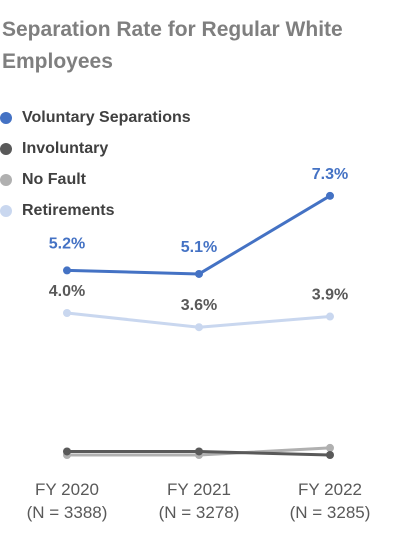 The width and height of the screenshot is (408, 548). What do you see at coordinates (6, 117) in the screenshot?
I see `legend-marker-voluntary` at bounding box center [6, 117].